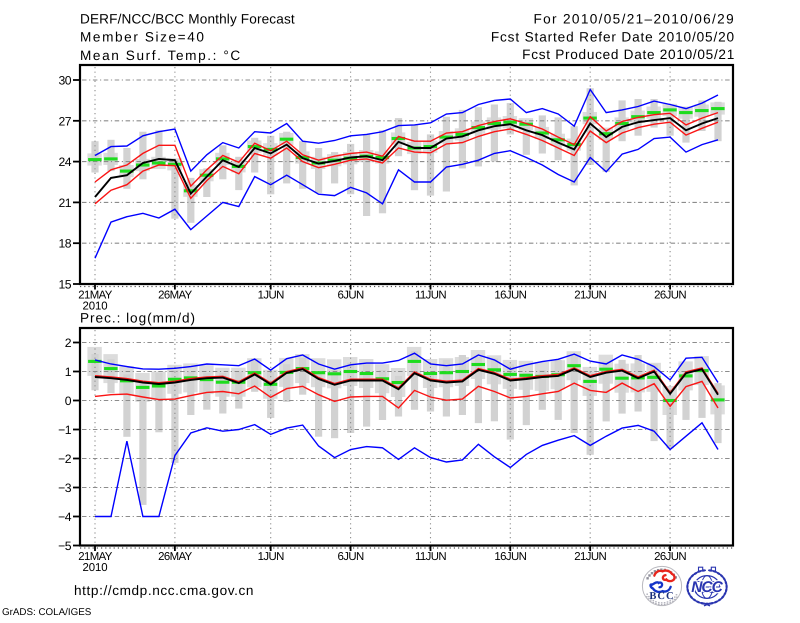 The width and height of the screenshot is (800, 623). What do you see at coordinates (164, 590) in the screenshot?
I see `svg-text: http://cmdp.ncc.cma.gov.cn` at bounding box center [164, 590].